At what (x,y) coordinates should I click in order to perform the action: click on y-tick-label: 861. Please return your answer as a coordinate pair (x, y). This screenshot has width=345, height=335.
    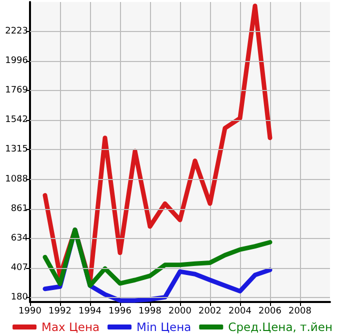
    Looking at the image, I should click on (19, 209).